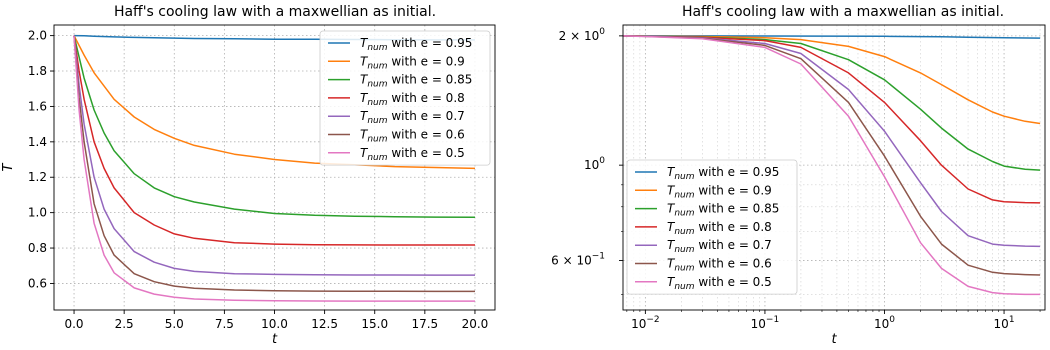 This screenshot has height=350, width=1050. I want to click on x-tick-label: 10⁻², so click(645, 323).